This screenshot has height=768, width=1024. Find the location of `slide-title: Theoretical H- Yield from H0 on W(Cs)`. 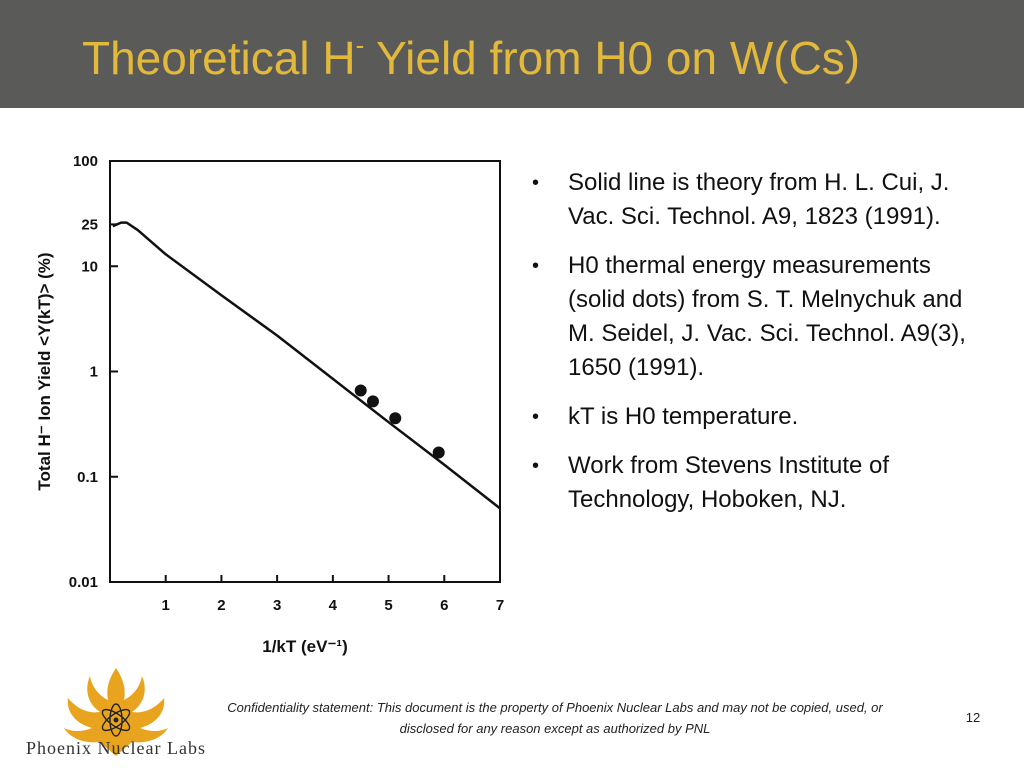

slide-title: Theoretical H- Yield from H0 on W(Cs) is located at coordinates (471, 58).